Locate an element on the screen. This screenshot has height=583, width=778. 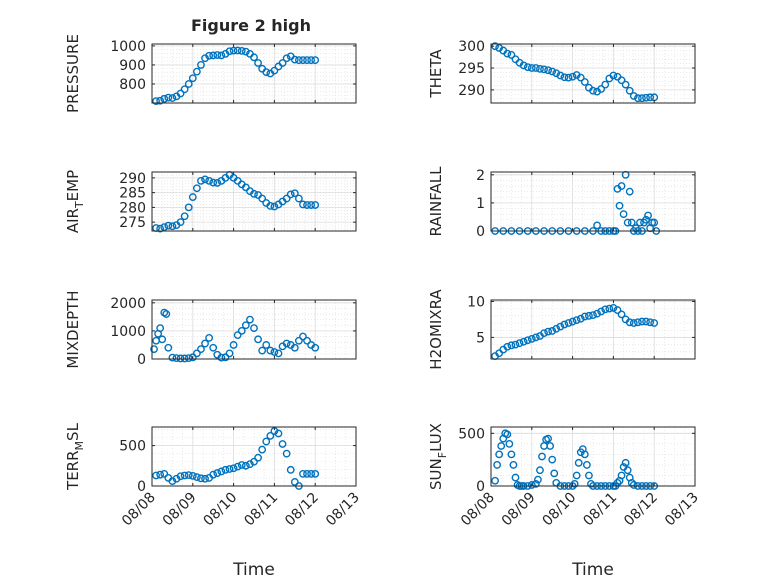
mixdepth-plot-area is located at coordinates (254, 329).